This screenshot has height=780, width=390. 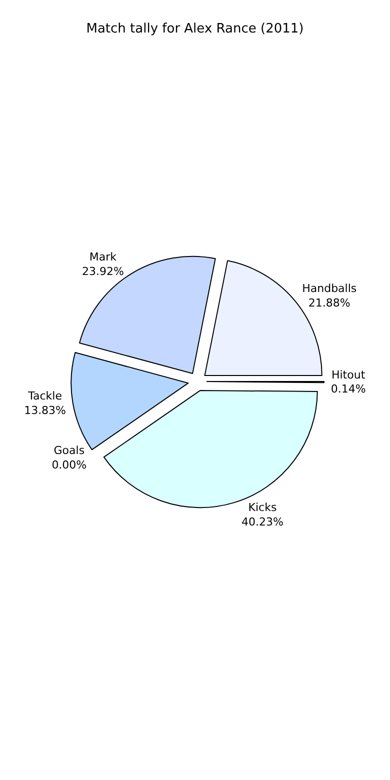 I want to click on slice-label: Mark, so click(x=103, y=257).